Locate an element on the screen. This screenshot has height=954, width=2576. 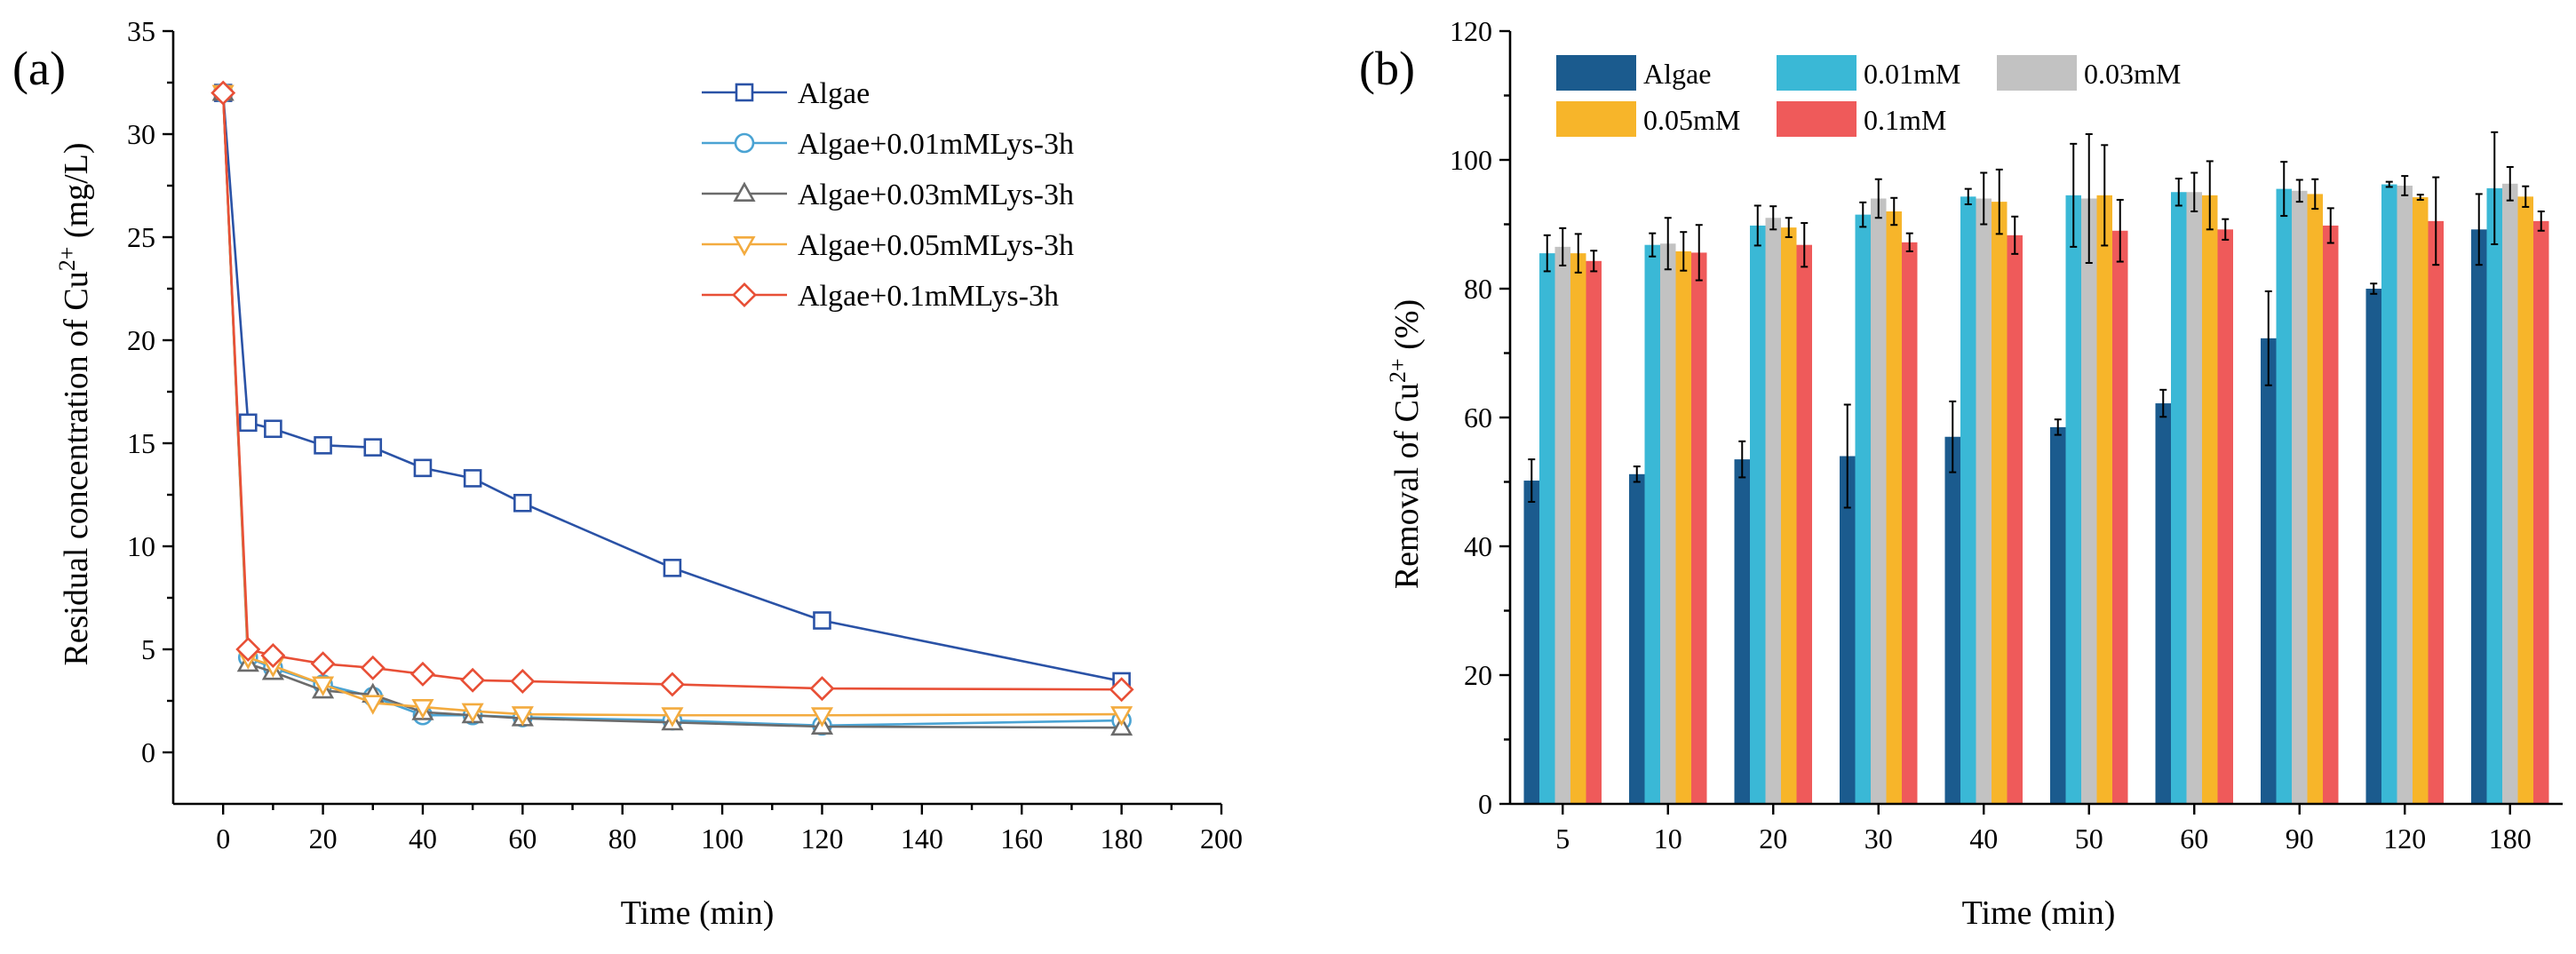
panel-a-x-tick-label: 160 is located at coordinates (1021, 839).